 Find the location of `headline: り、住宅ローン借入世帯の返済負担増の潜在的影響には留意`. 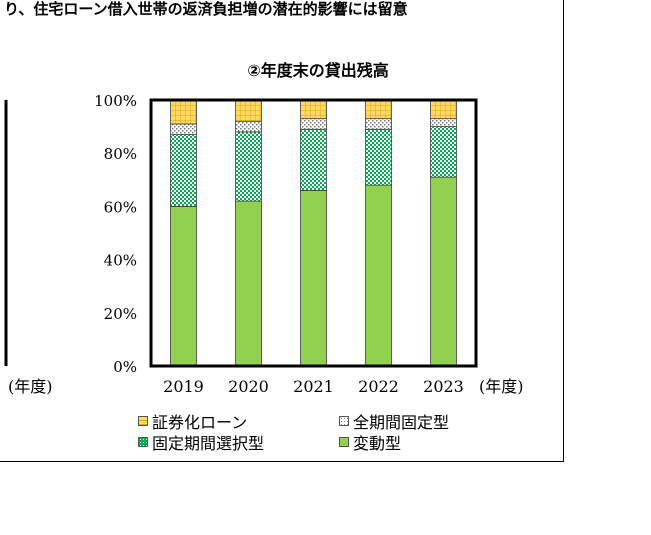

headline: り、住宅ローン借入世帯の返済負担増の潜在的影響には留意 is located at coordinates (206, 9).